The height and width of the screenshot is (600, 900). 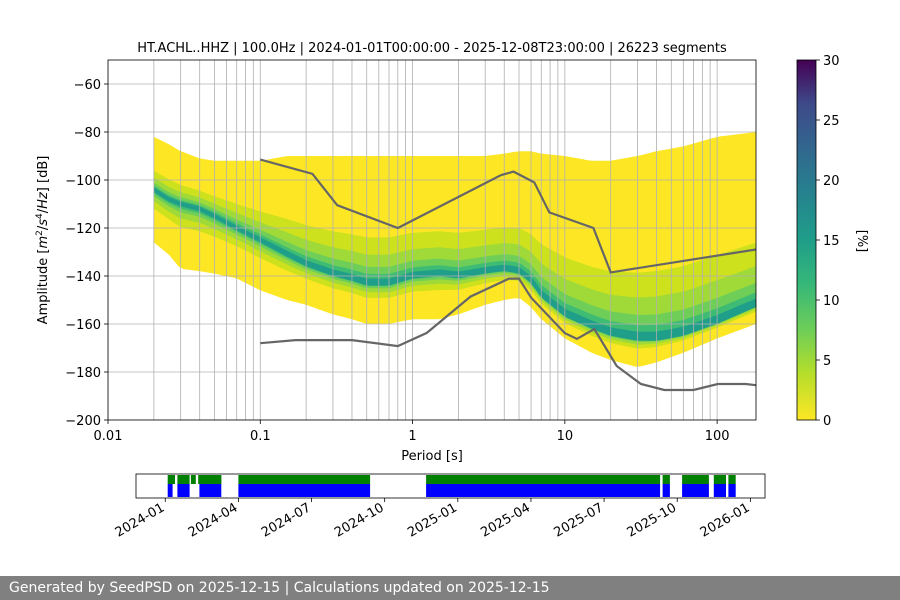 I want to click on timeline-tick-label: 2025-01, so click(x=432, y=520).